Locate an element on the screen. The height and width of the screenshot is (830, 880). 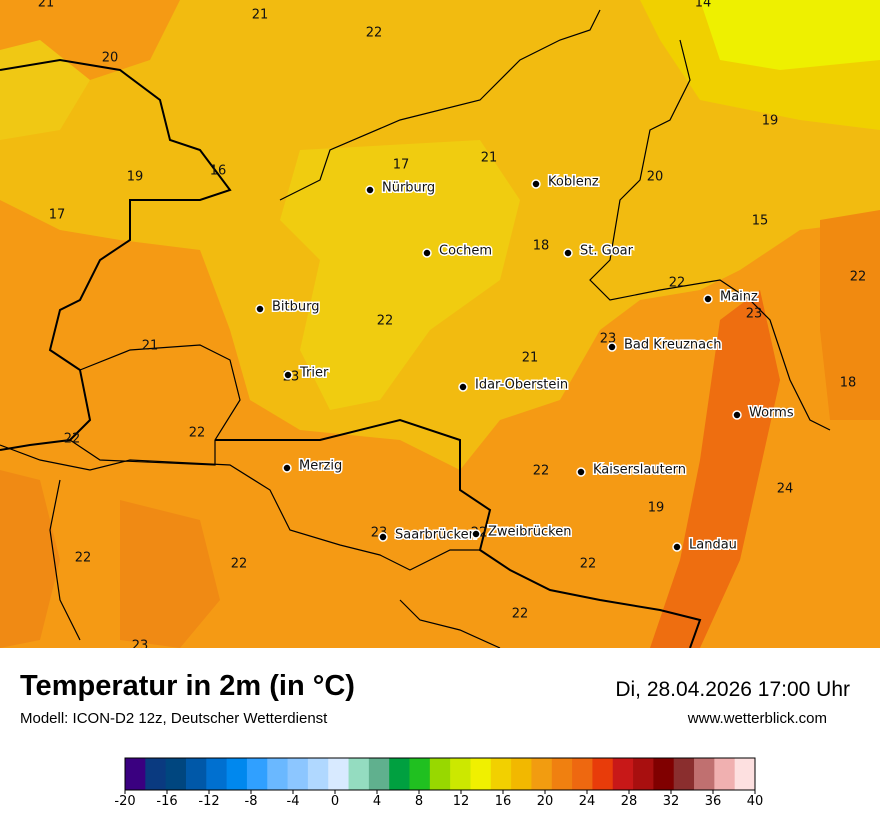
city-label: Koblenz is located at coordinates (573, 182).